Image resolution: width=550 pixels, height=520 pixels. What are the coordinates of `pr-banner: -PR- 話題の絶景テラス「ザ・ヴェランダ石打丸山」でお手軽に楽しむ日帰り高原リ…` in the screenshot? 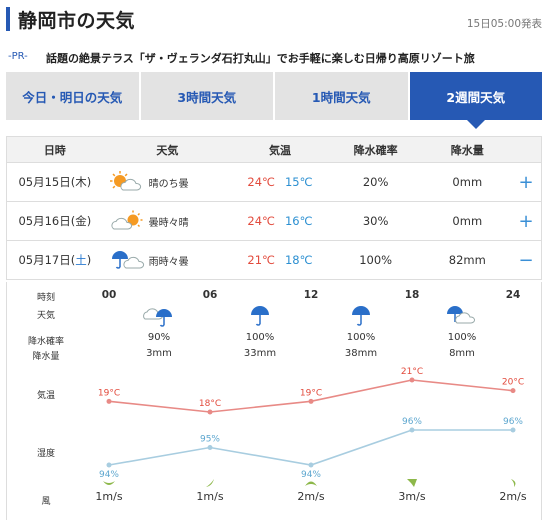 It's located at (275, 58).